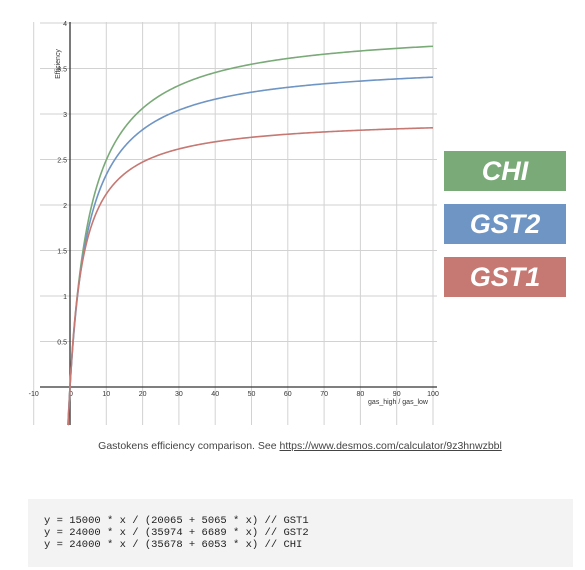 This screenshot has width=585, height=570. I want to click on legend-chi: CHI, so click(505, 171).